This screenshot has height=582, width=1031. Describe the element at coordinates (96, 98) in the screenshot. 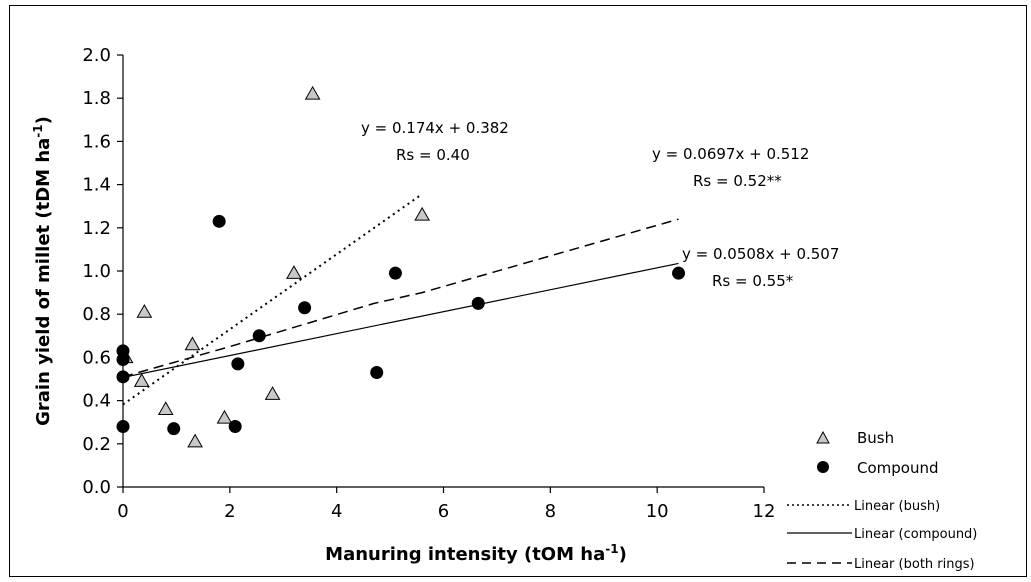

I see `y-tick-label: 1.8` at that location.